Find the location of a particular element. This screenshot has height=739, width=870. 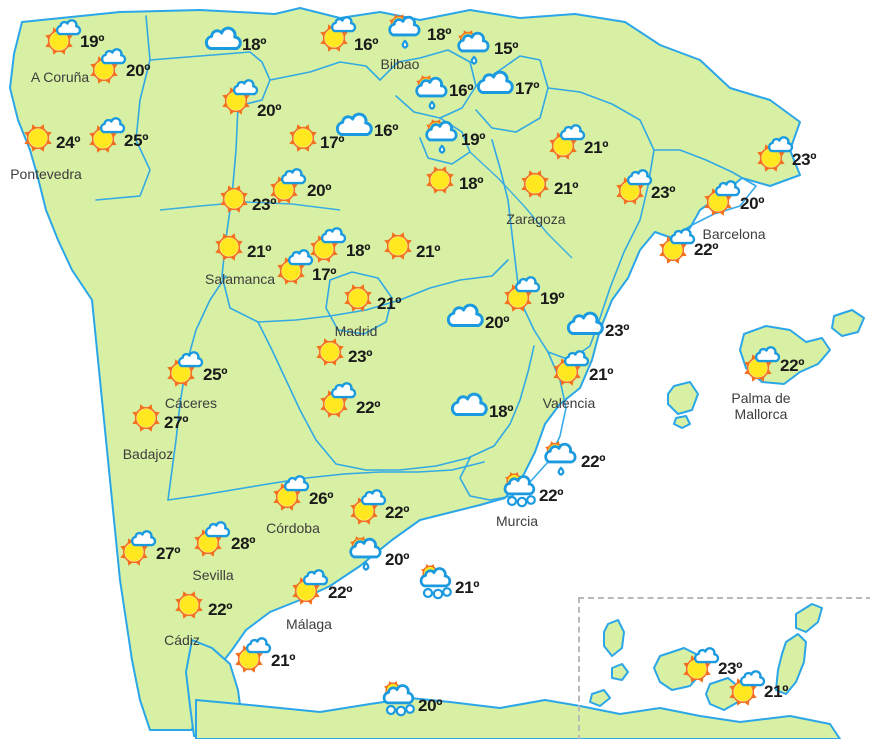

weather-icon-salamanca is located at coordinates (229, 247).